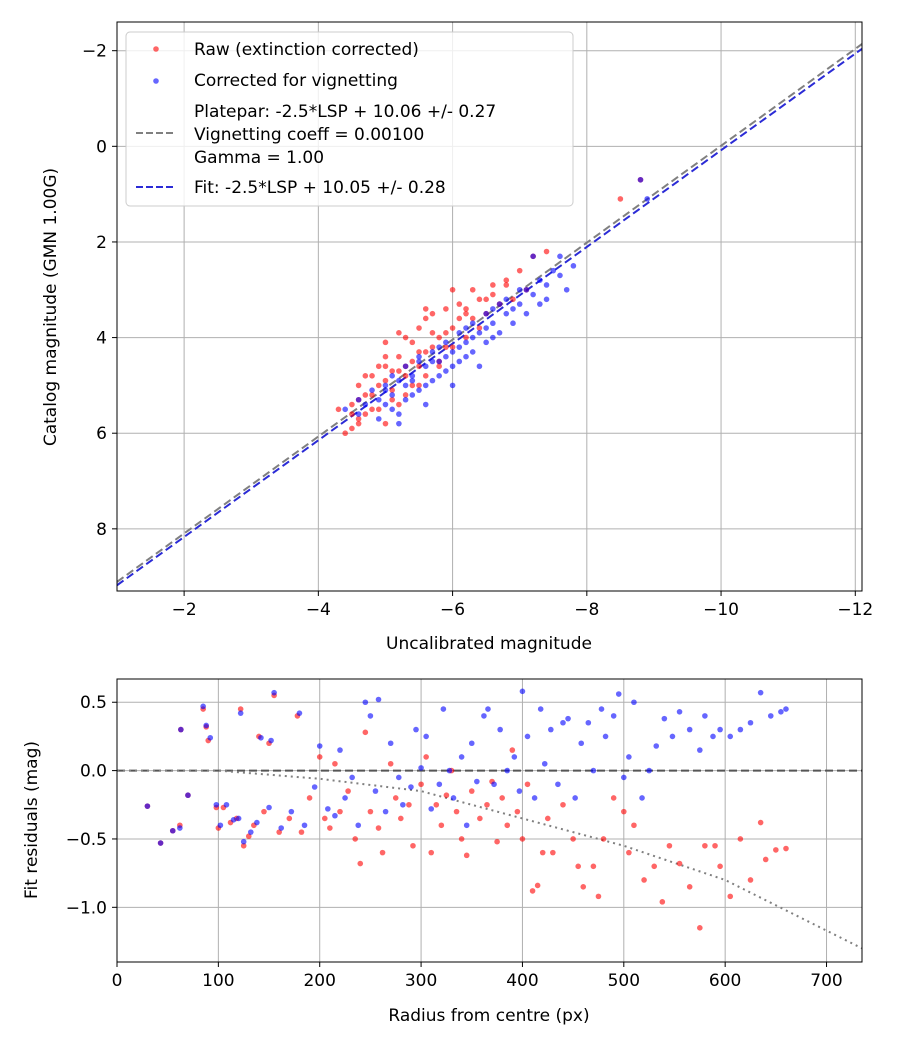 This screenshot has height=1050, width=900. What do you see at coordinates (93, 772) in the screenshot?
I see `y-tick-label: 0.0` at bounding box center [93, 772].